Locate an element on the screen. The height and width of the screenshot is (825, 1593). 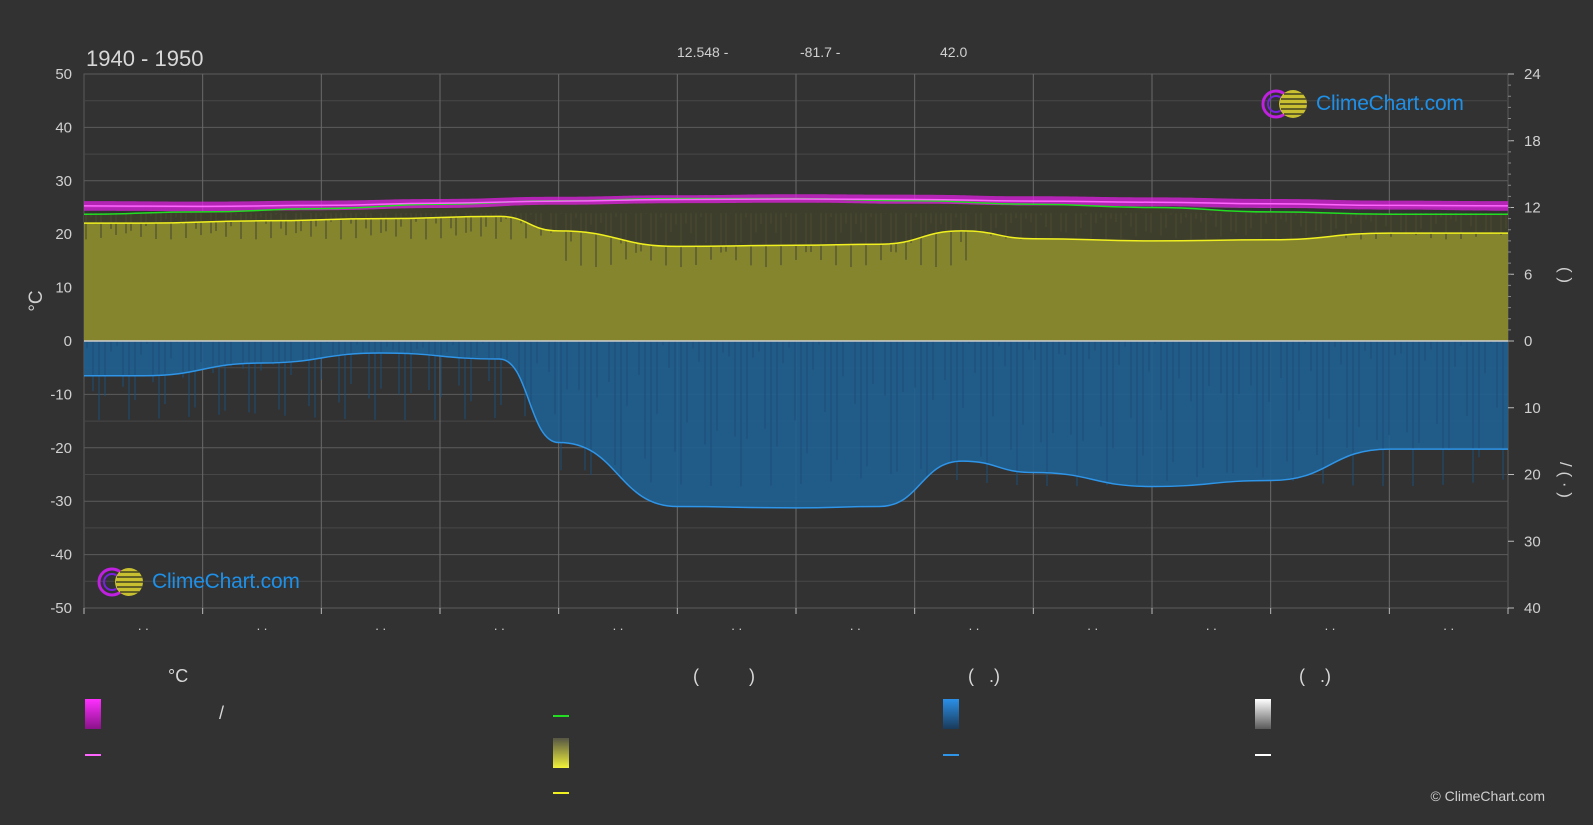
legend-header-sunshine: ( ) is located at coordinates (724, 676).